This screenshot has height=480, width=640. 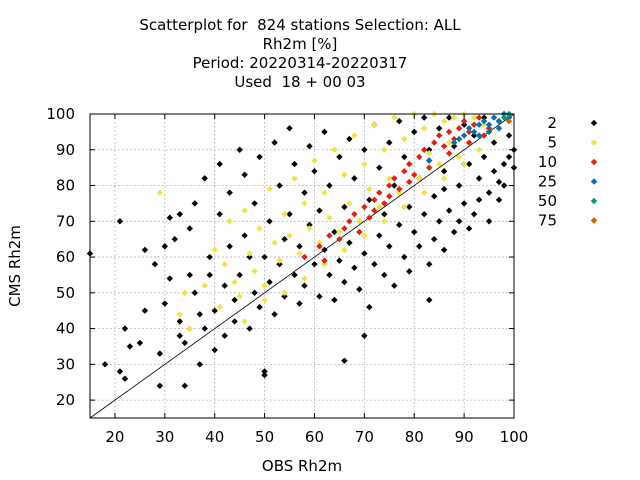 What do you see at coordinates (547, 162) in the screenshot?
I see `legend-label: 10` at bounding box center [547, 162].